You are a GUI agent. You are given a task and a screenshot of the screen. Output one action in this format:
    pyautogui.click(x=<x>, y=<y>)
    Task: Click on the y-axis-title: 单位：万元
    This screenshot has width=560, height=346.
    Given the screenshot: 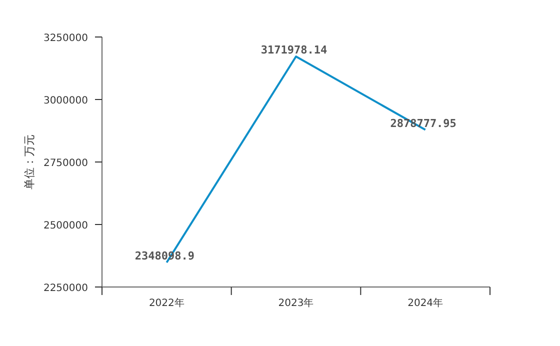 What is the action you would take?
    pyautogui.click(x=29, y=162)
    